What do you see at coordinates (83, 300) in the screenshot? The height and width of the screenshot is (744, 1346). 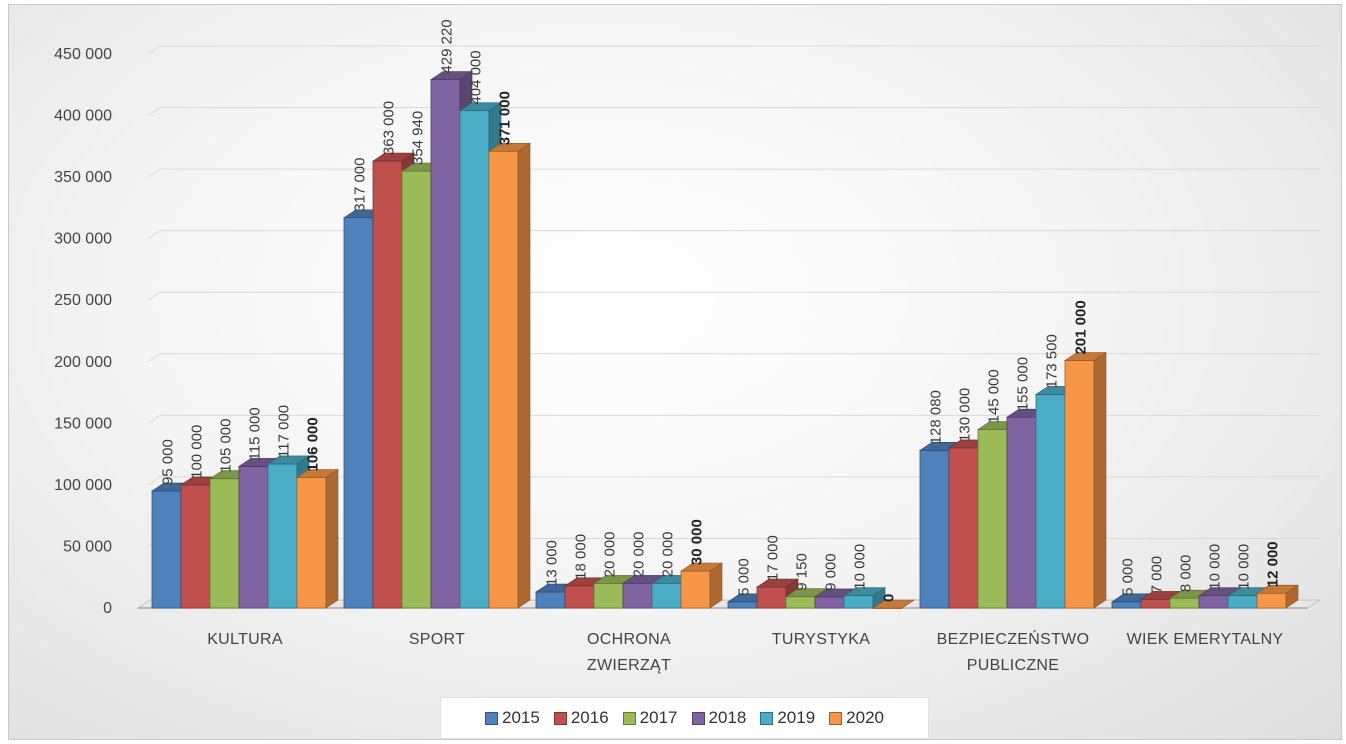 I see `y-tick-label: 250 000` at bounding box center [83, 300].